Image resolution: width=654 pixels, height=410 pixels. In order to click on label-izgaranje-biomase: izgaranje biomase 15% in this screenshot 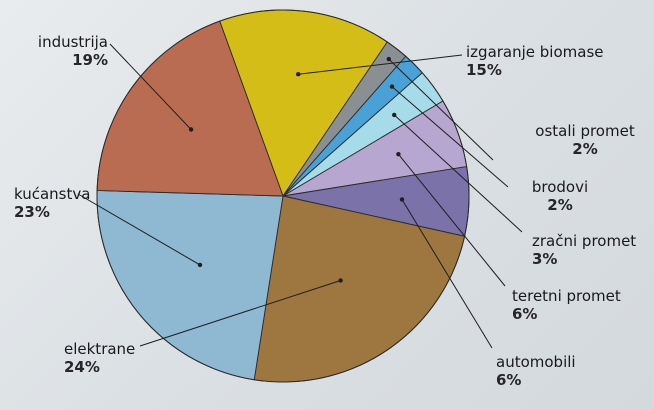, I will do `click(535, 61)`.